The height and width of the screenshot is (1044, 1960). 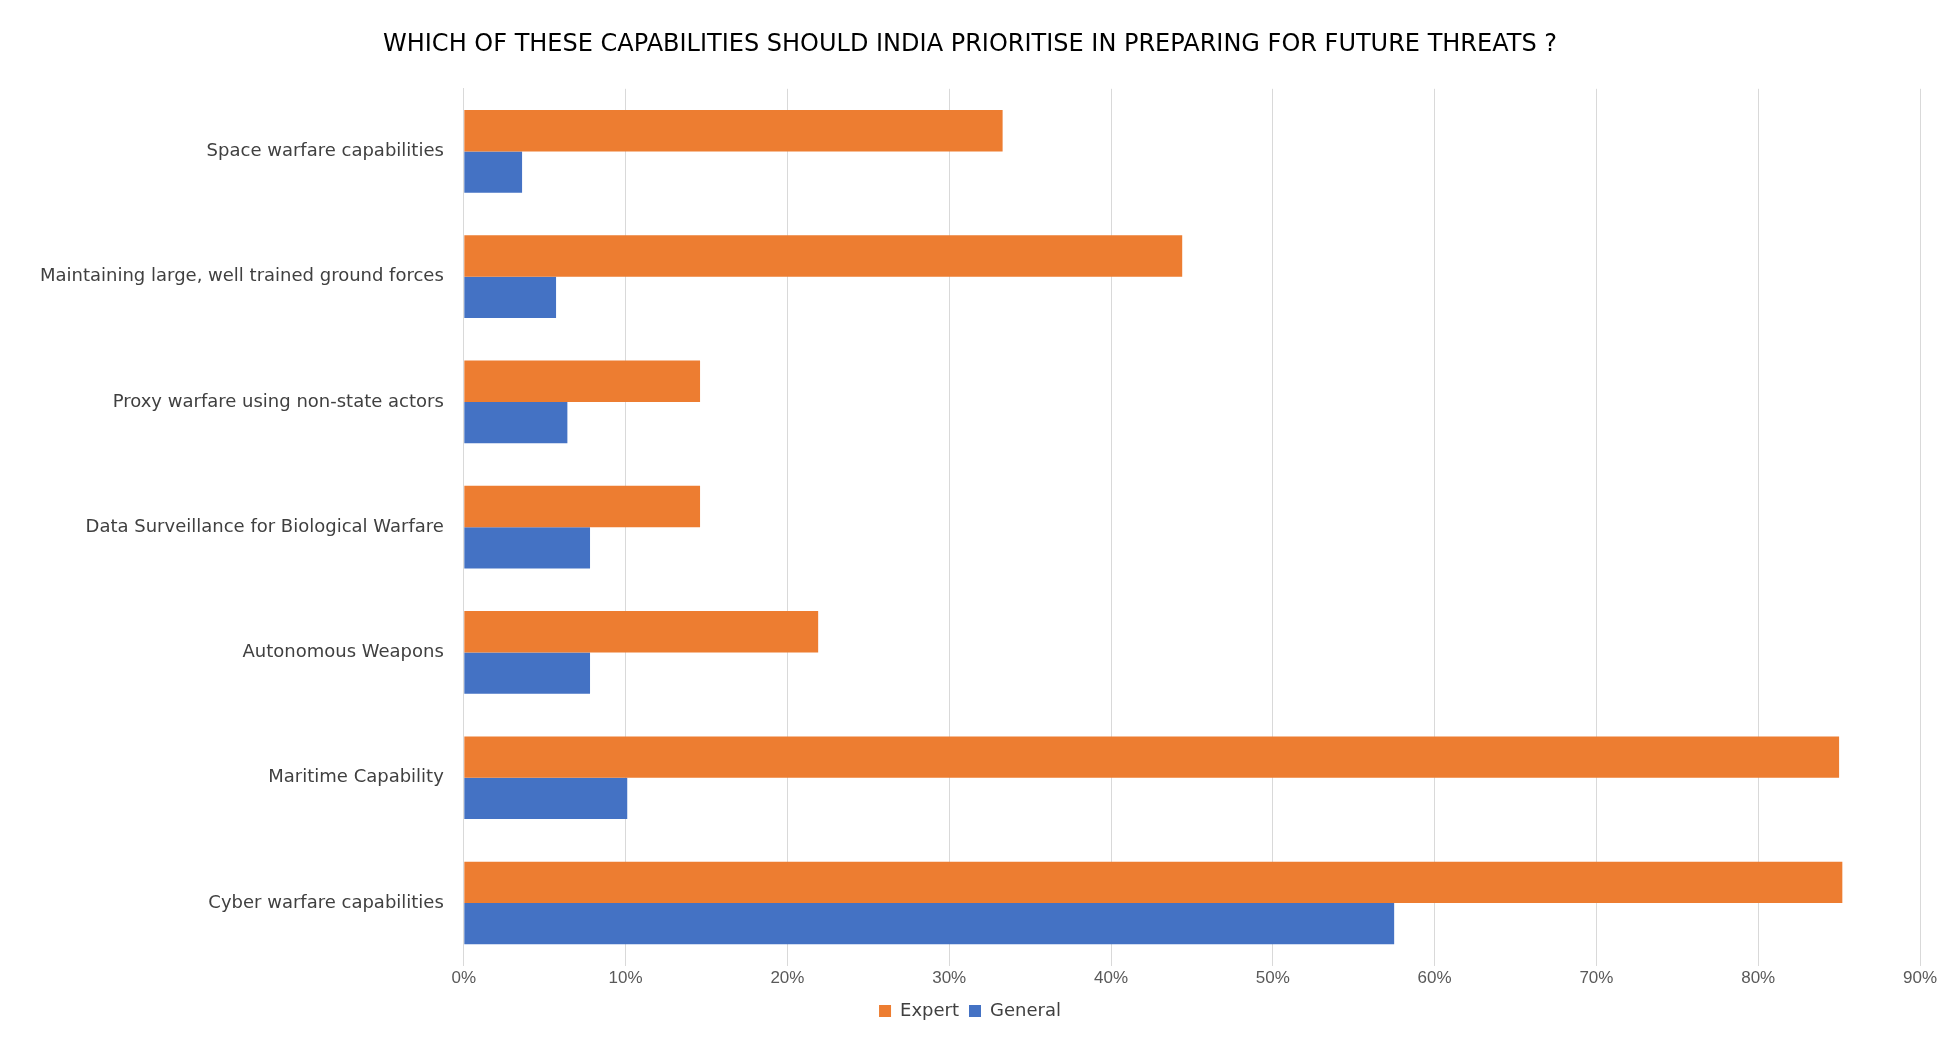 I want to click on x-tick-label: 90%, so click(x=1920, y=978).